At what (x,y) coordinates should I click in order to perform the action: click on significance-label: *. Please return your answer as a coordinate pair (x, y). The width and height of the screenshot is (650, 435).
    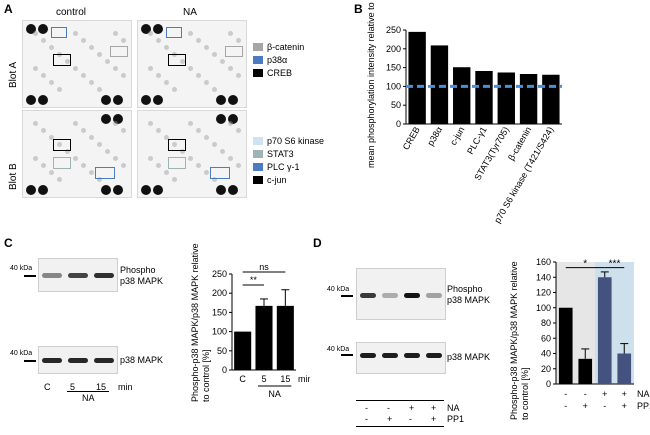
    Looking at the image, I should click on (585, 264).